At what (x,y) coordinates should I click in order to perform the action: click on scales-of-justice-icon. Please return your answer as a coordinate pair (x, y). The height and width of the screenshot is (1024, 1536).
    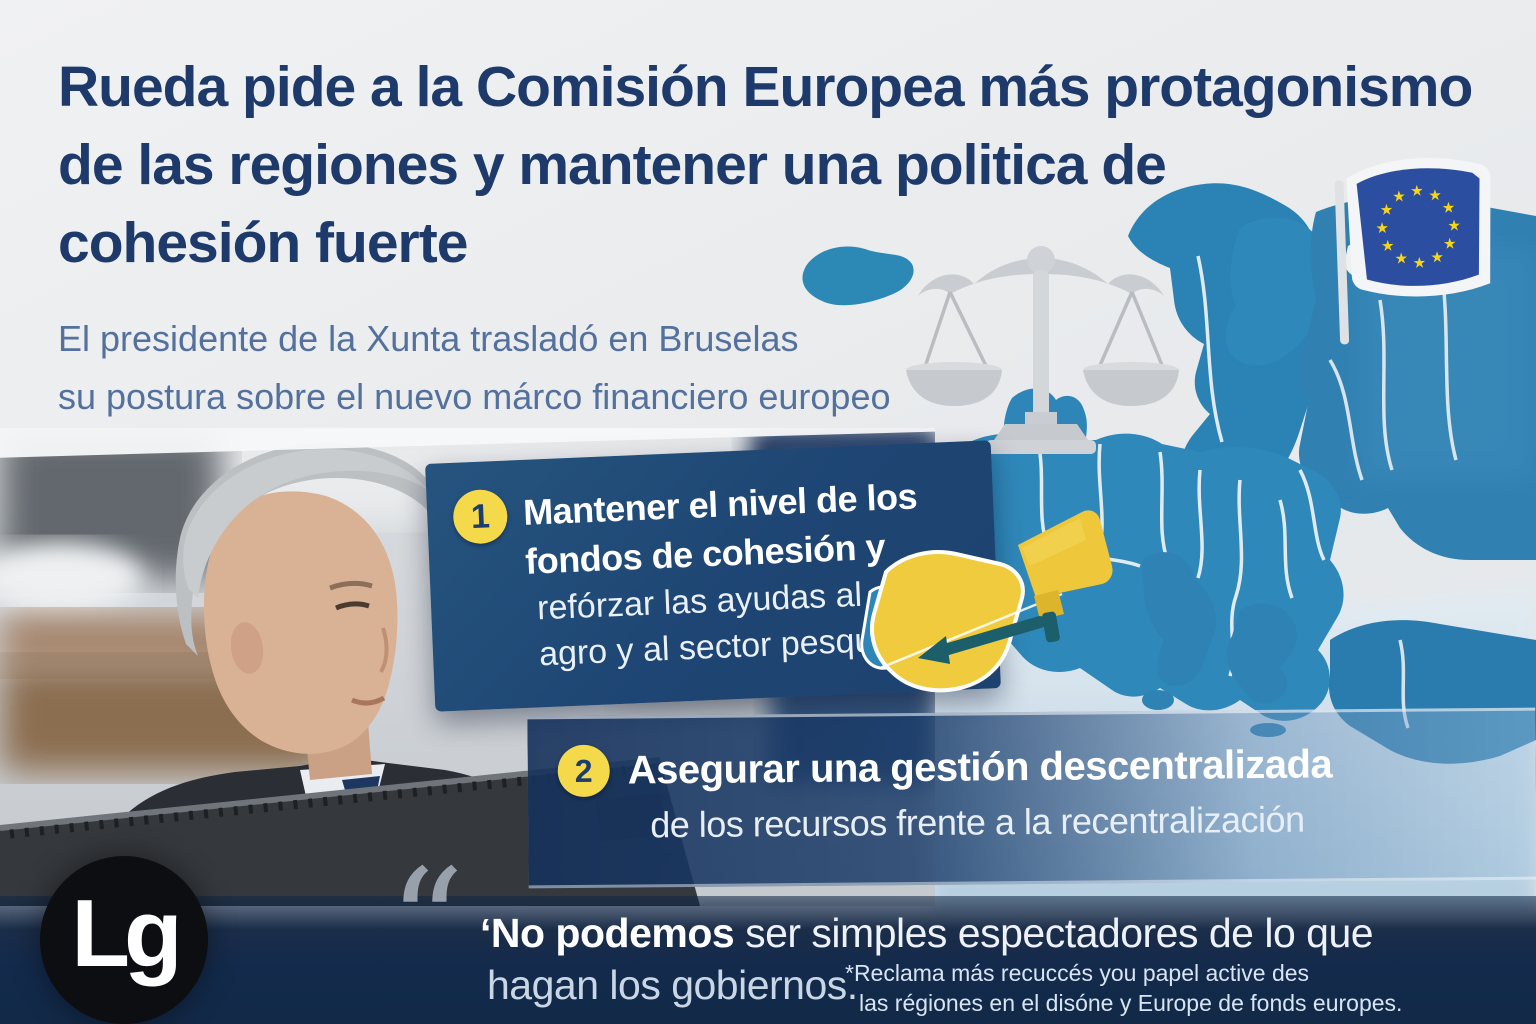
    Looking at the image, I should click on (1042, 350).